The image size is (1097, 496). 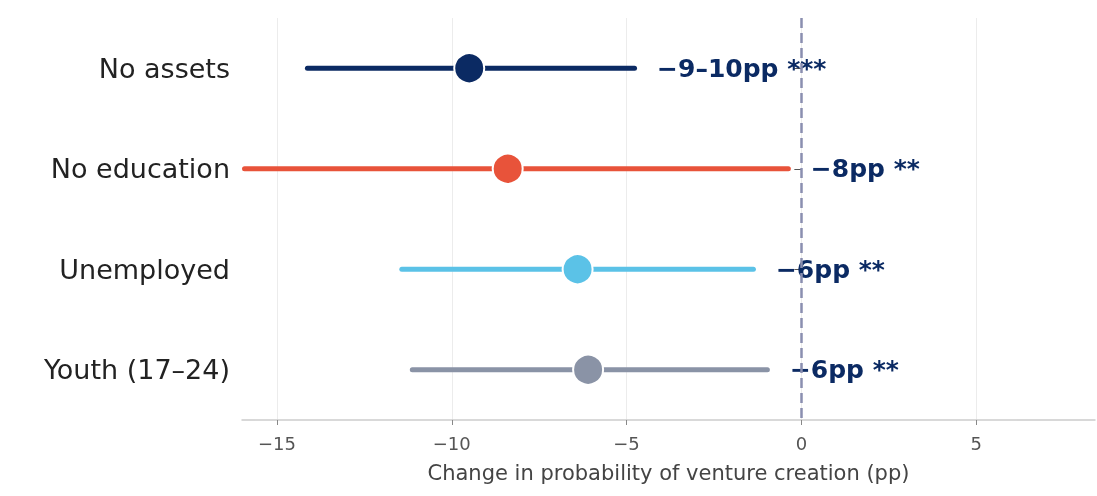 What do you see at coordinates (742, 68) in the screenshot?
I see `annotation: −9–10pp ***` at bounding box center [742, 68].